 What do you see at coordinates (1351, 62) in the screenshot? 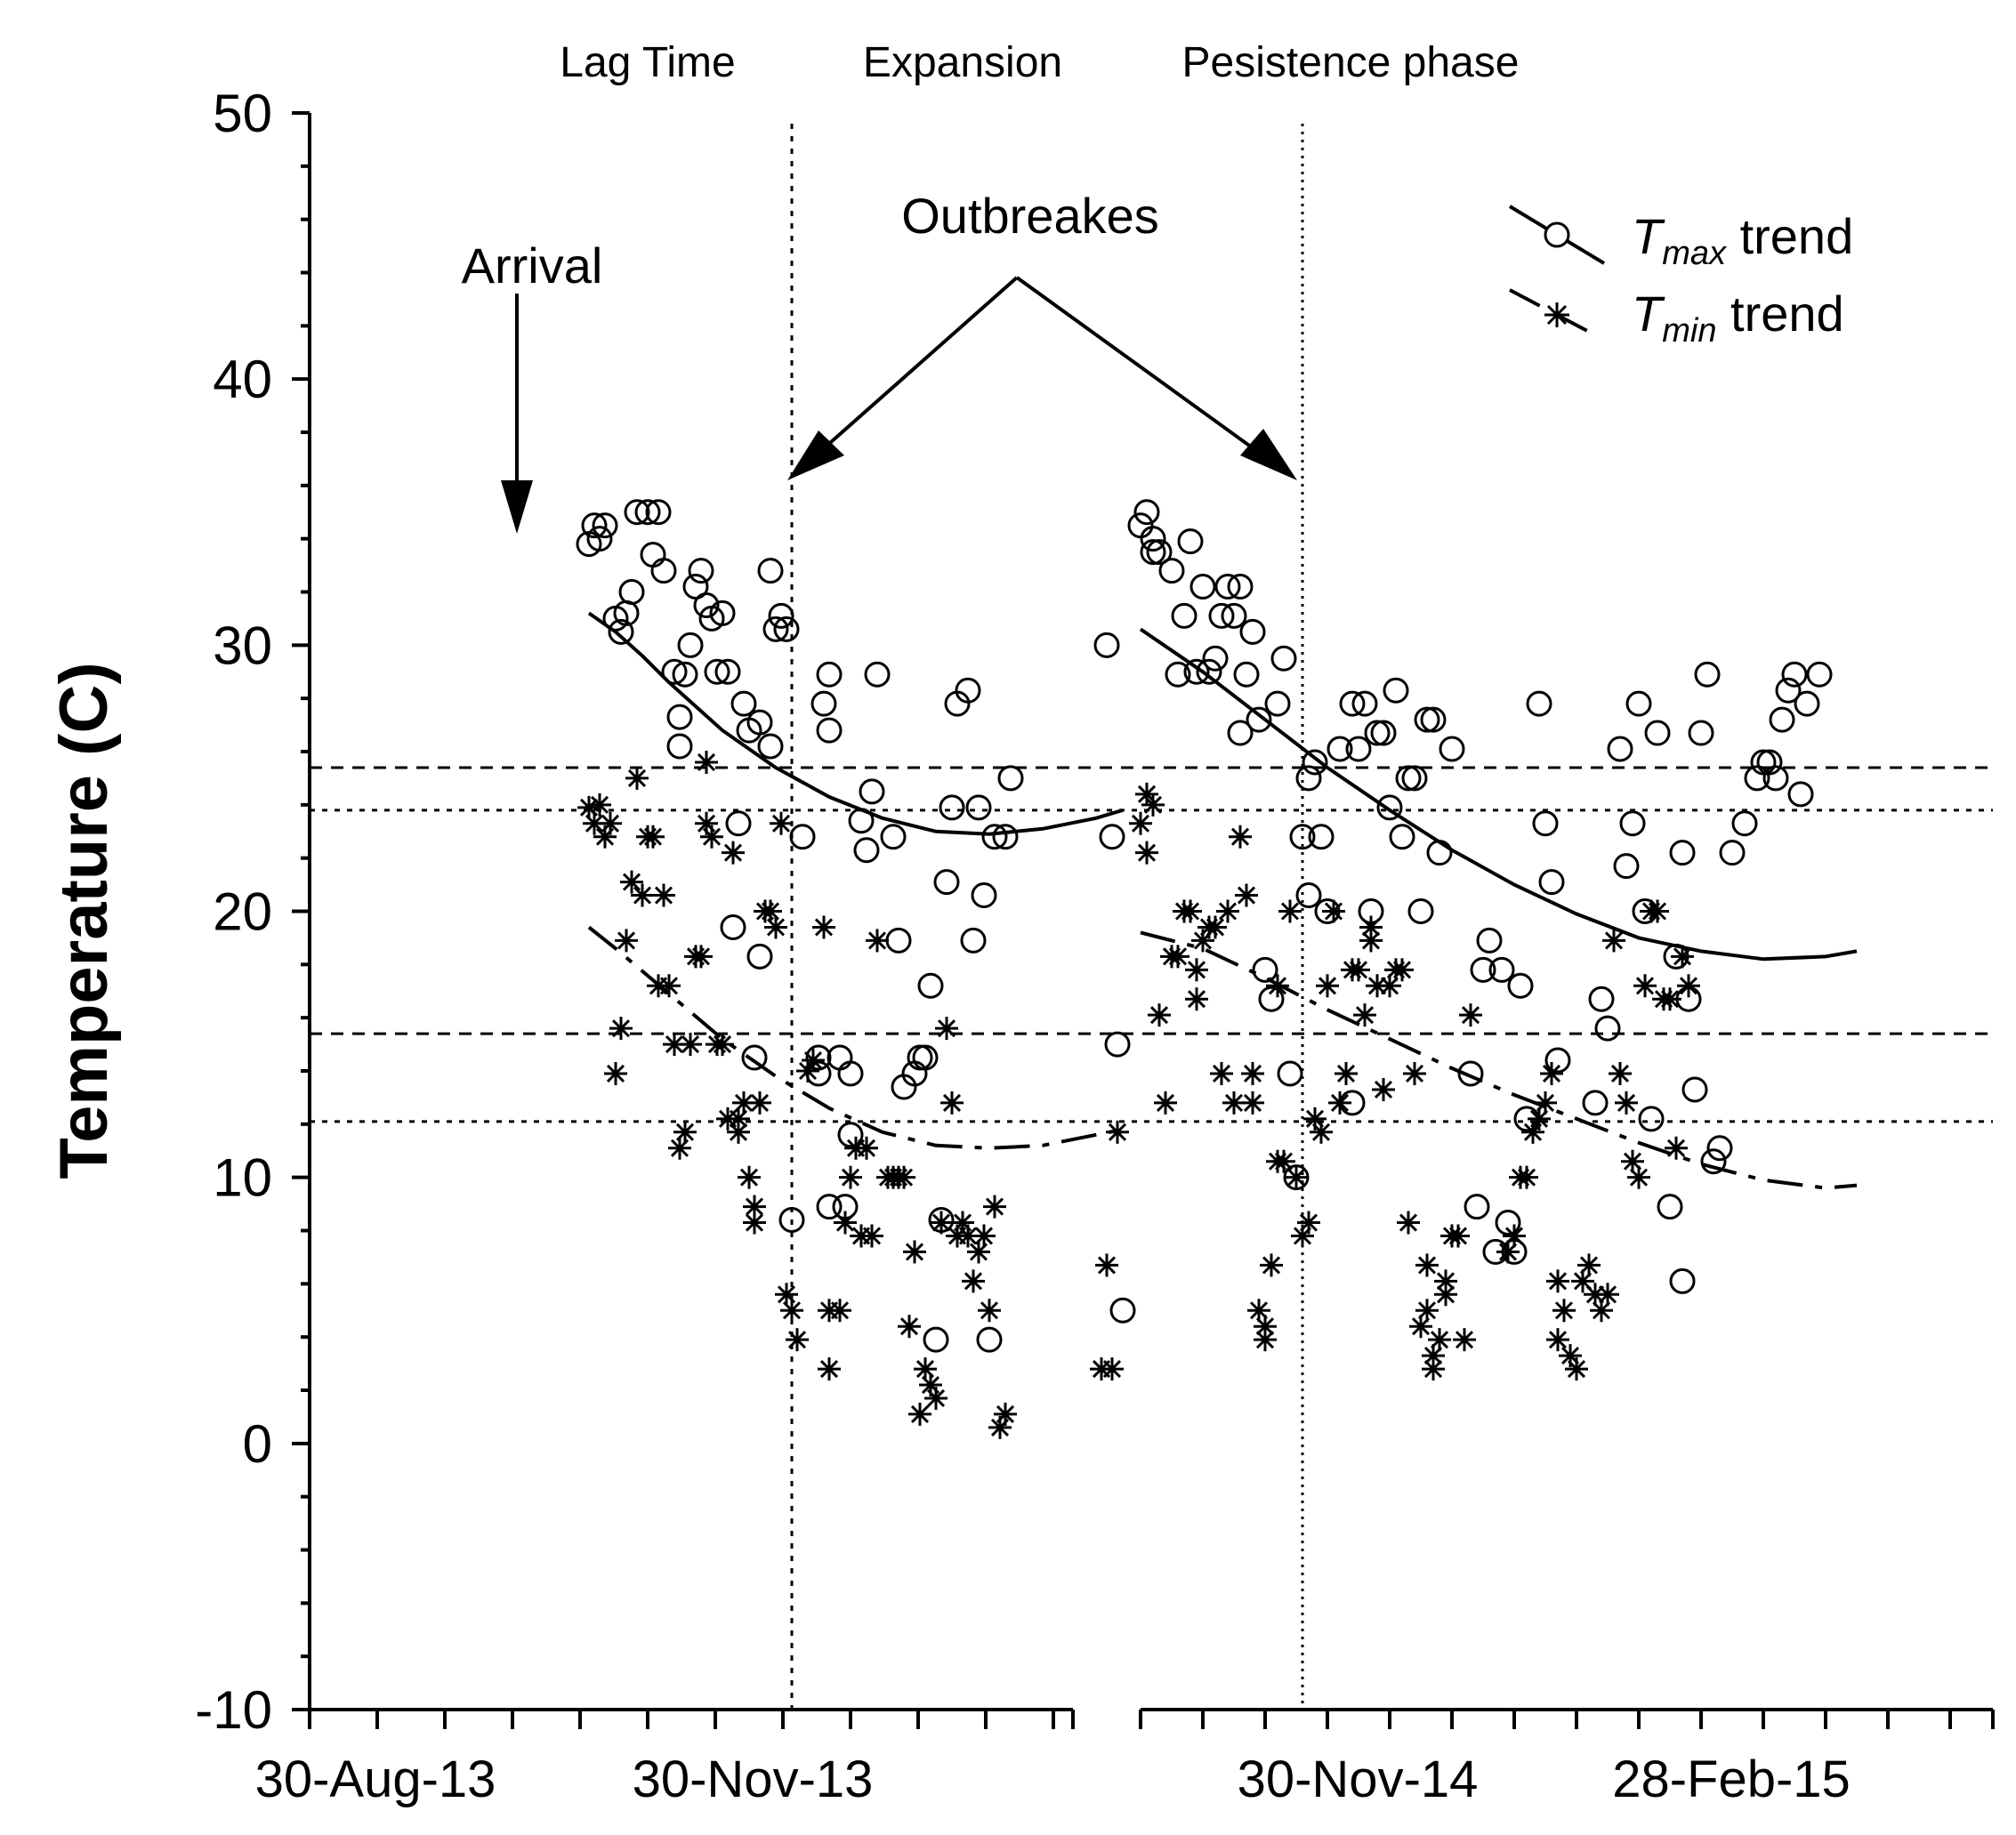
I see `phase-label-persistence: Pesistence phase` at bounding box center [1351, 62].